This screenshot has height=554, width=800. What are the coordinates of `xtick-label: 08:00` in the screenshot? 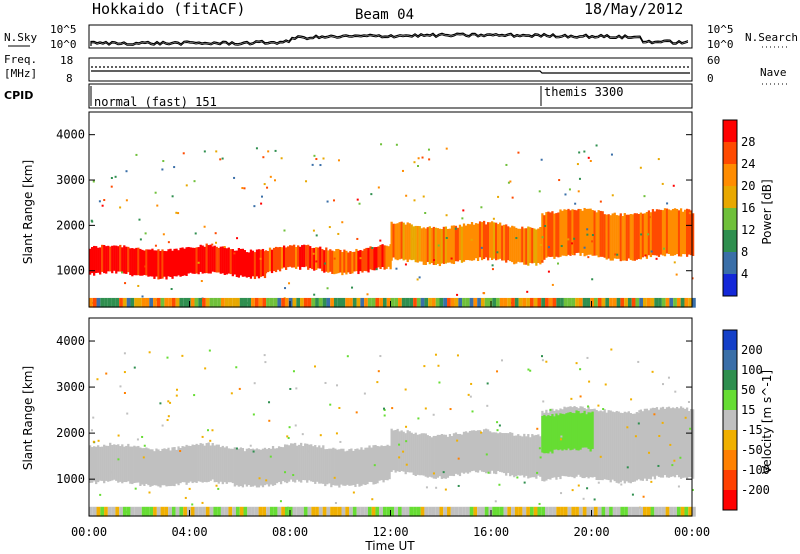 It's located at (290, 532).